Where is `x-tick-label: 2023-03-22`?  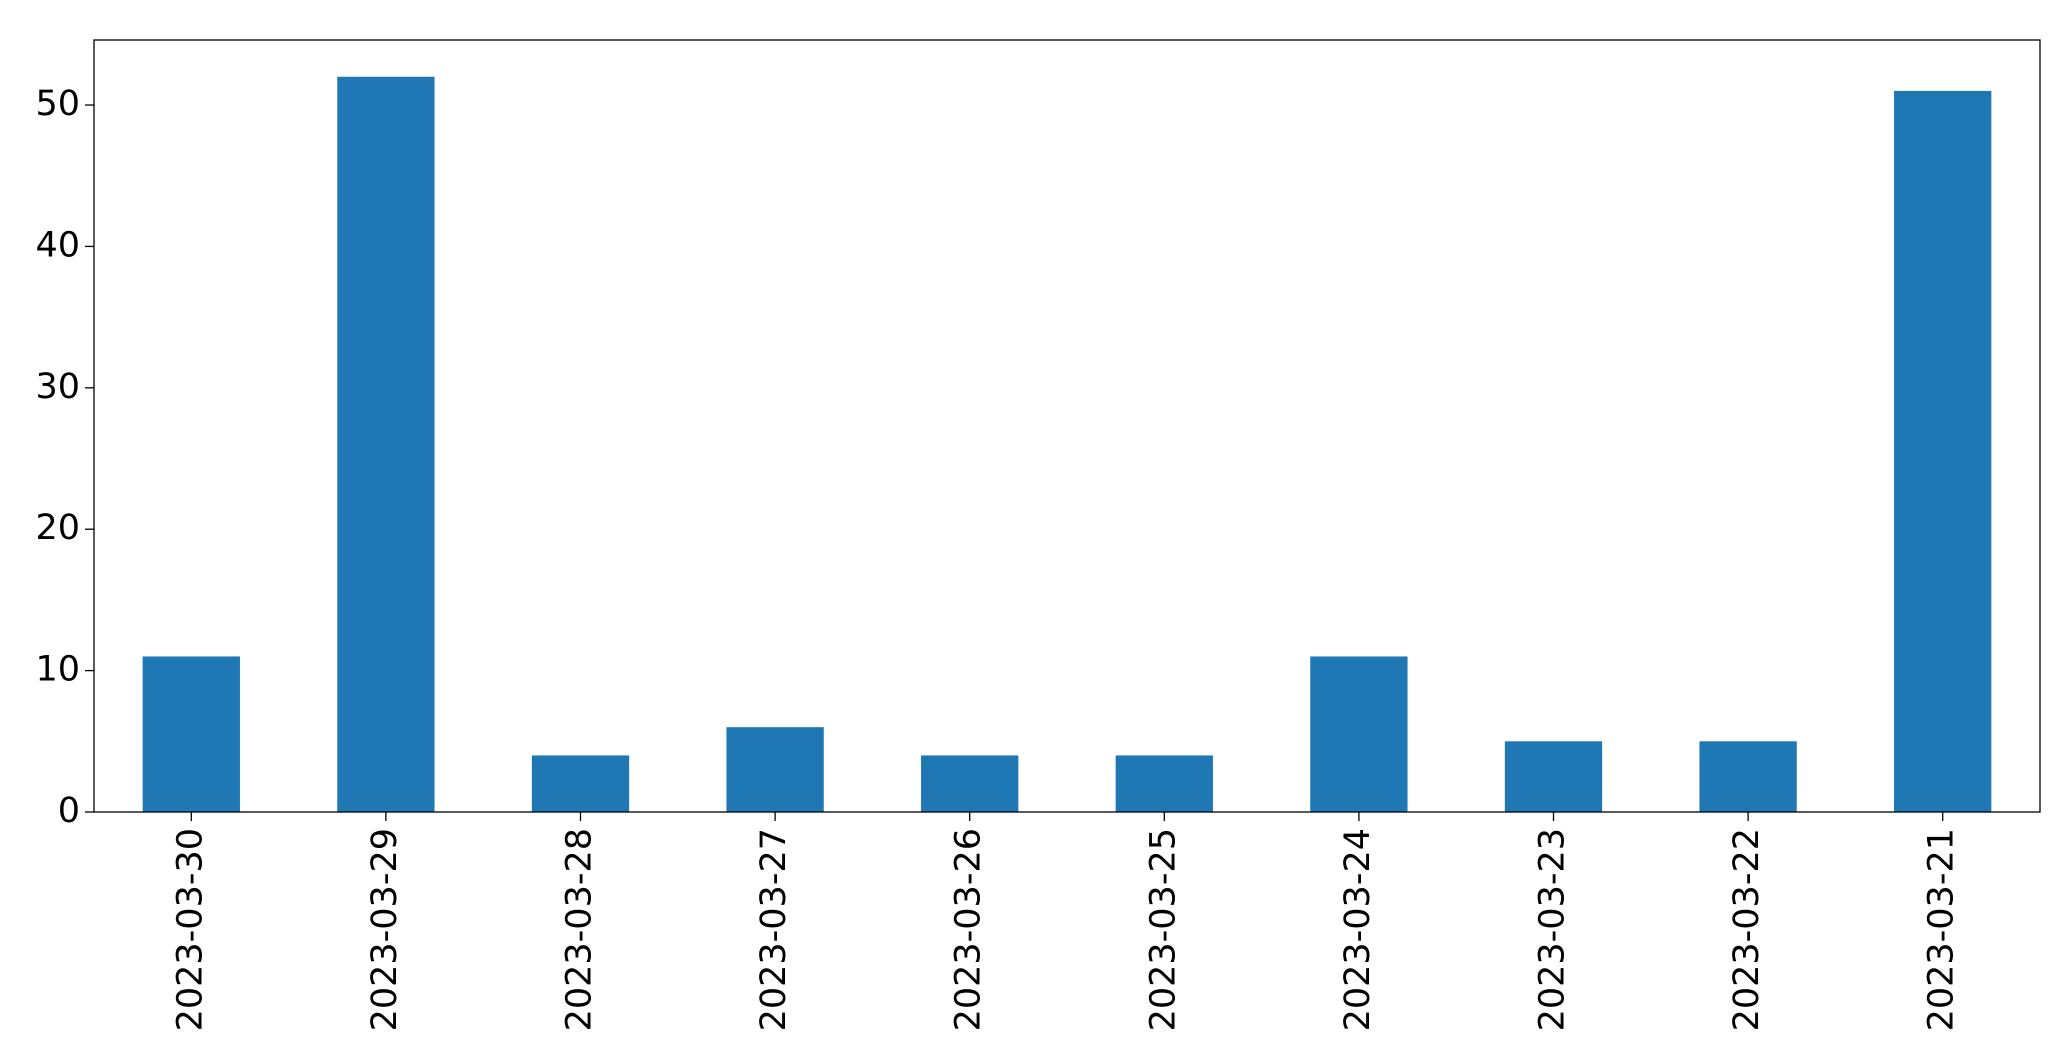
x-tick-label: 2023-03-22 is located at coordinates (1747, 929).